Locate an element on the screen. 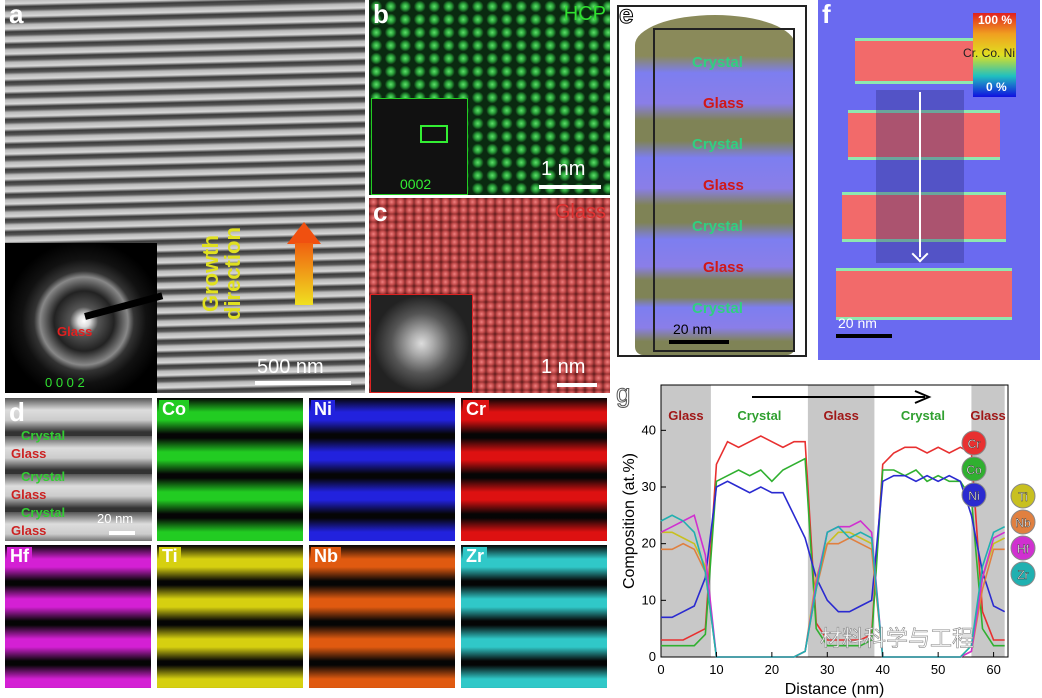  phase-label: HCP is located at coordinates (584, 14).